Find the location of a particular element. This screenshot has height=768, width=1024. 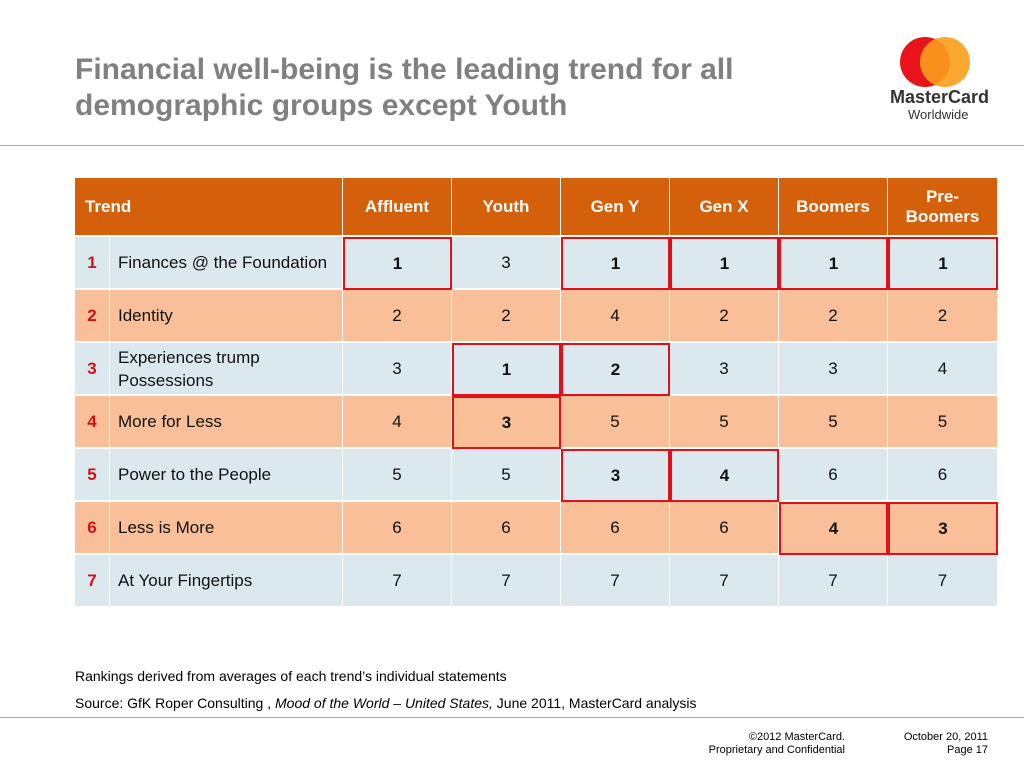

page-number: Page 17 is located at coordinates (967, 750).